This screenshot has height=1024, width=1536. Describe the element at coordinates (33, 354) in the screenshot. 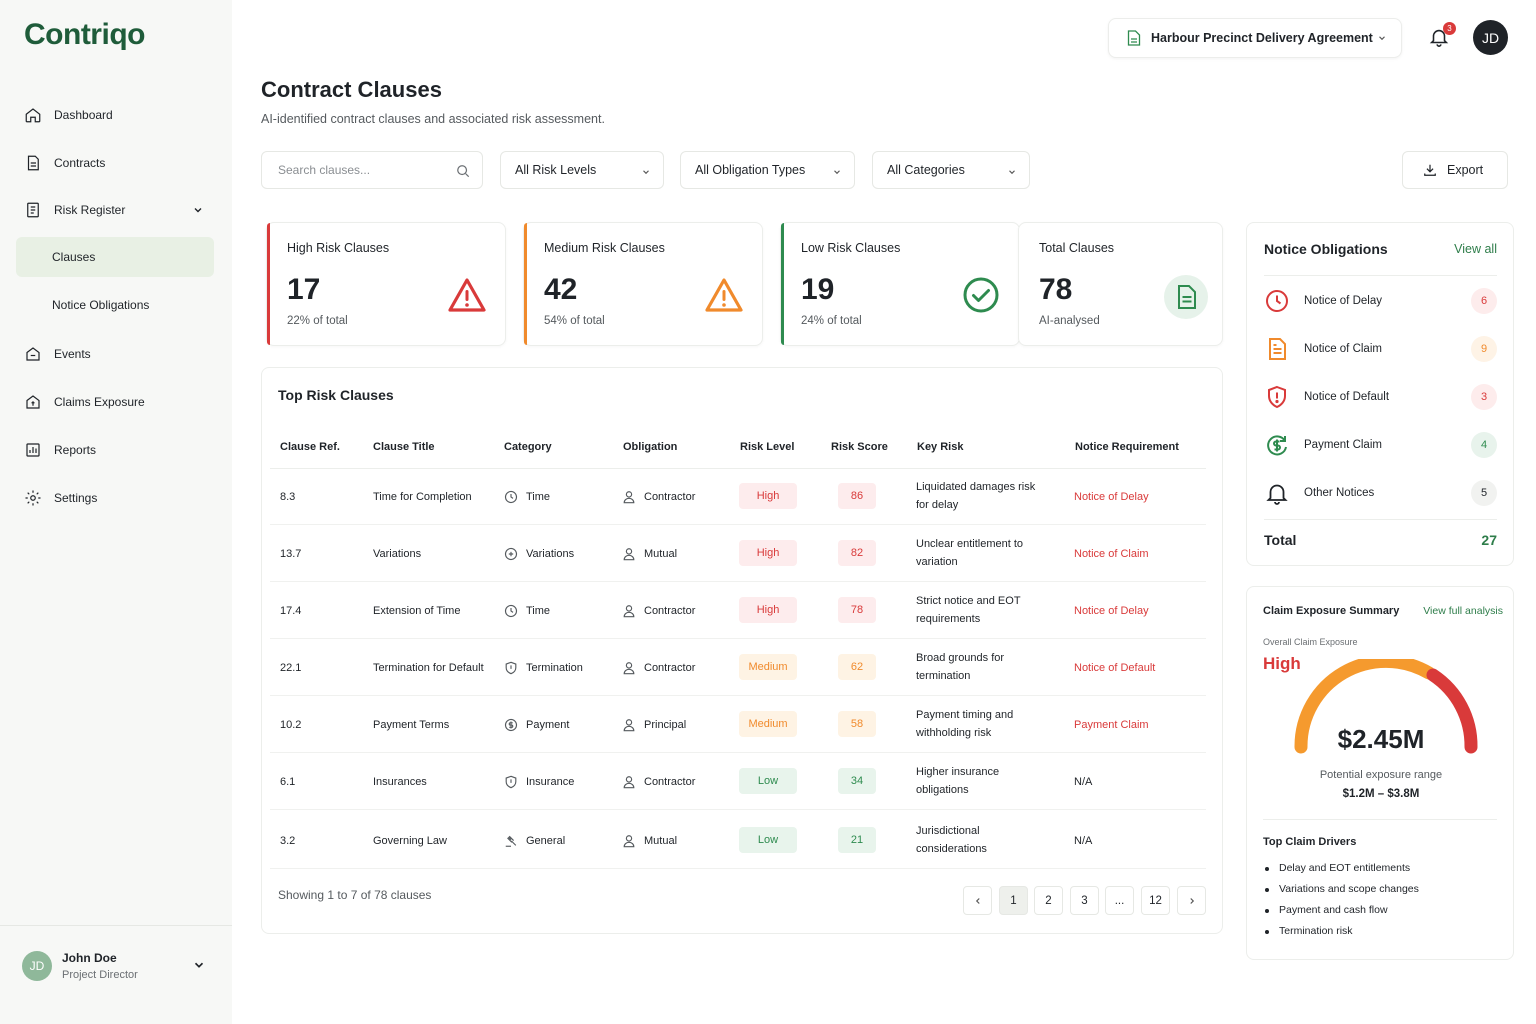

I see `events-icon` at that location.